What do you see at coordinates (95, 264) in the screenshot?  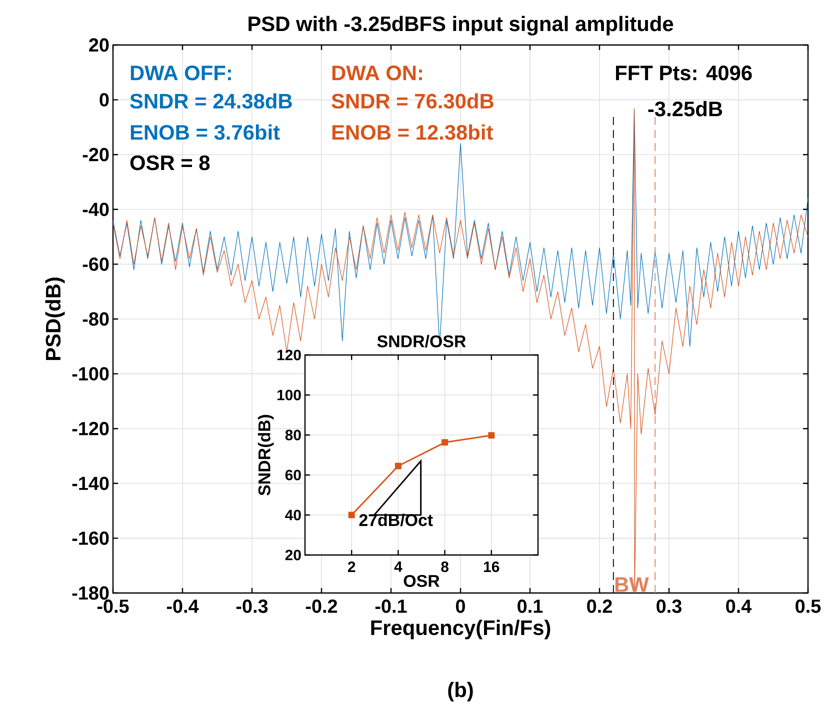 I see `y-tick-label: -60` at bounding box center [95, 264].